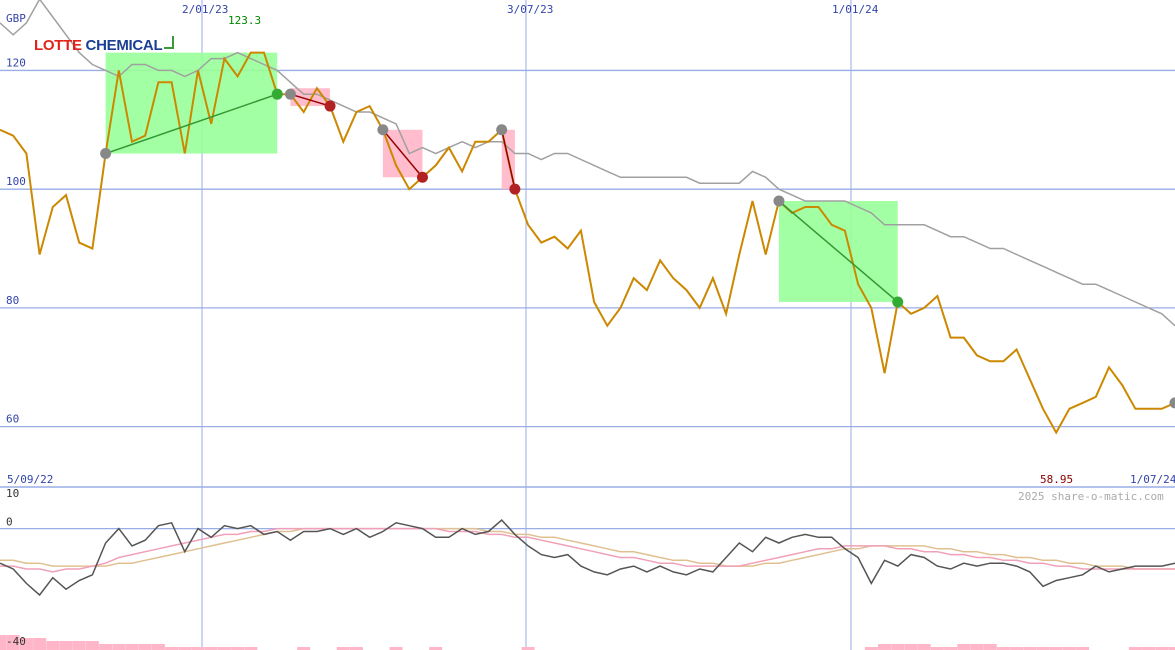 The width and height of the screenshot is (1175, 650). What do you see at coordinates (855, 9) in the screenshot?
I see `date-tick-3: 1/01/24` at bounding box center [855, 9].